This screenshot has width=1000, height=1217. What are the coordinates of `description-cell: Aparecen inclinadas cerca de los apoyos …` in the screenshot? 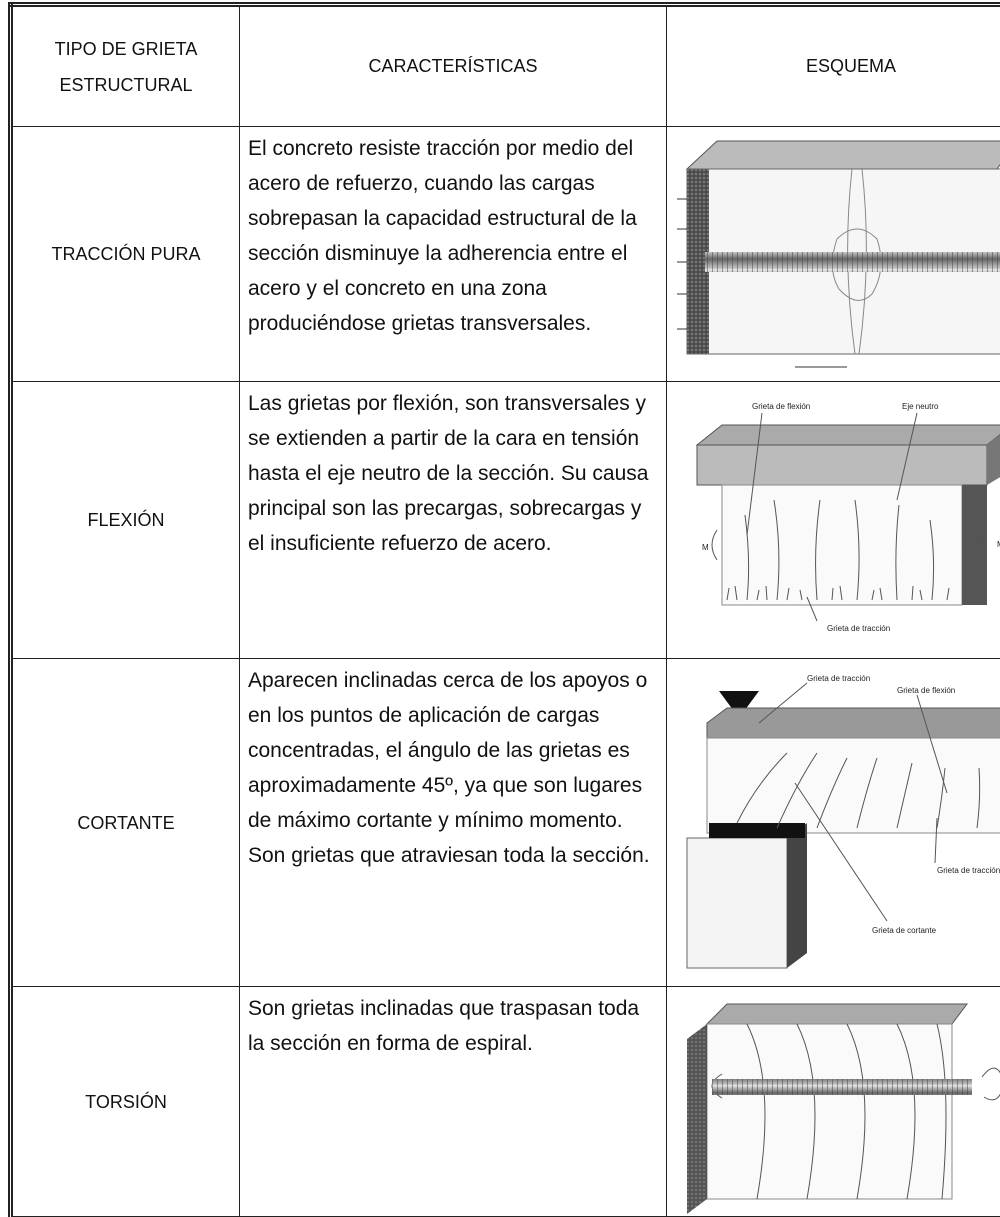 It's located at (453, 823).